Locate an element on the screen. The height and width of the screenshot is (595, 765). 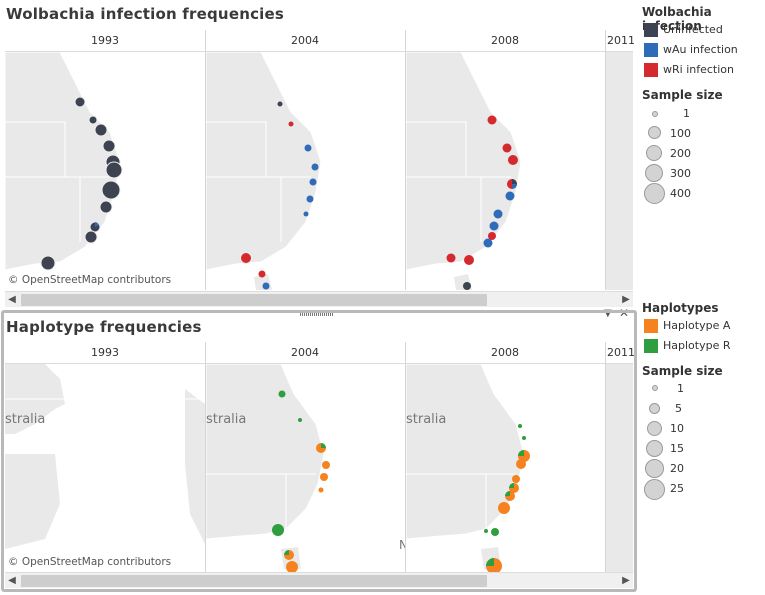
sample-size-legend-title: Sample size is located at coordinates (682, 371).